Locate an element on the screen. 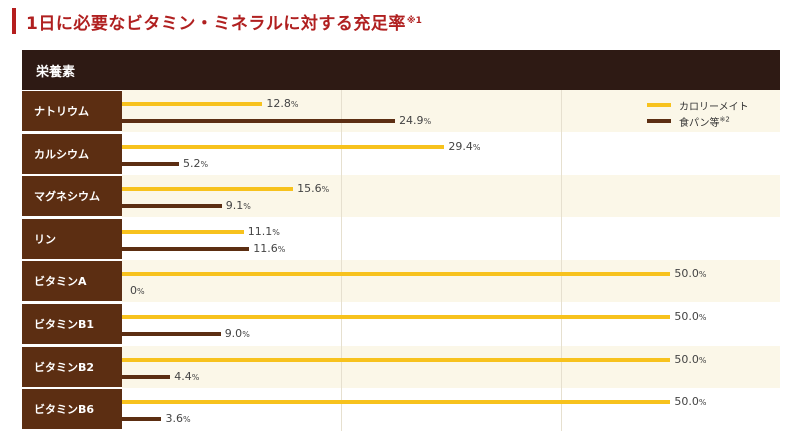 The image size is (800, 431). category-label: ビタミンB6 is located at coordinates (72, 409).